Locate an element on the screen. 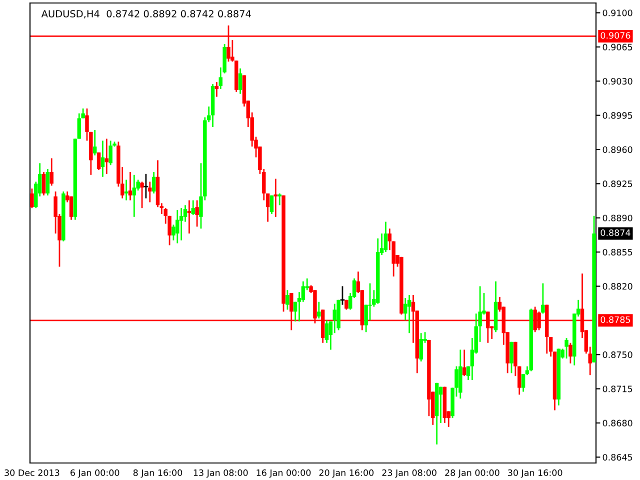 The image size is (640, 480). x-tick-label: 30 Dec 2013 is located at coordinates (32, 472).